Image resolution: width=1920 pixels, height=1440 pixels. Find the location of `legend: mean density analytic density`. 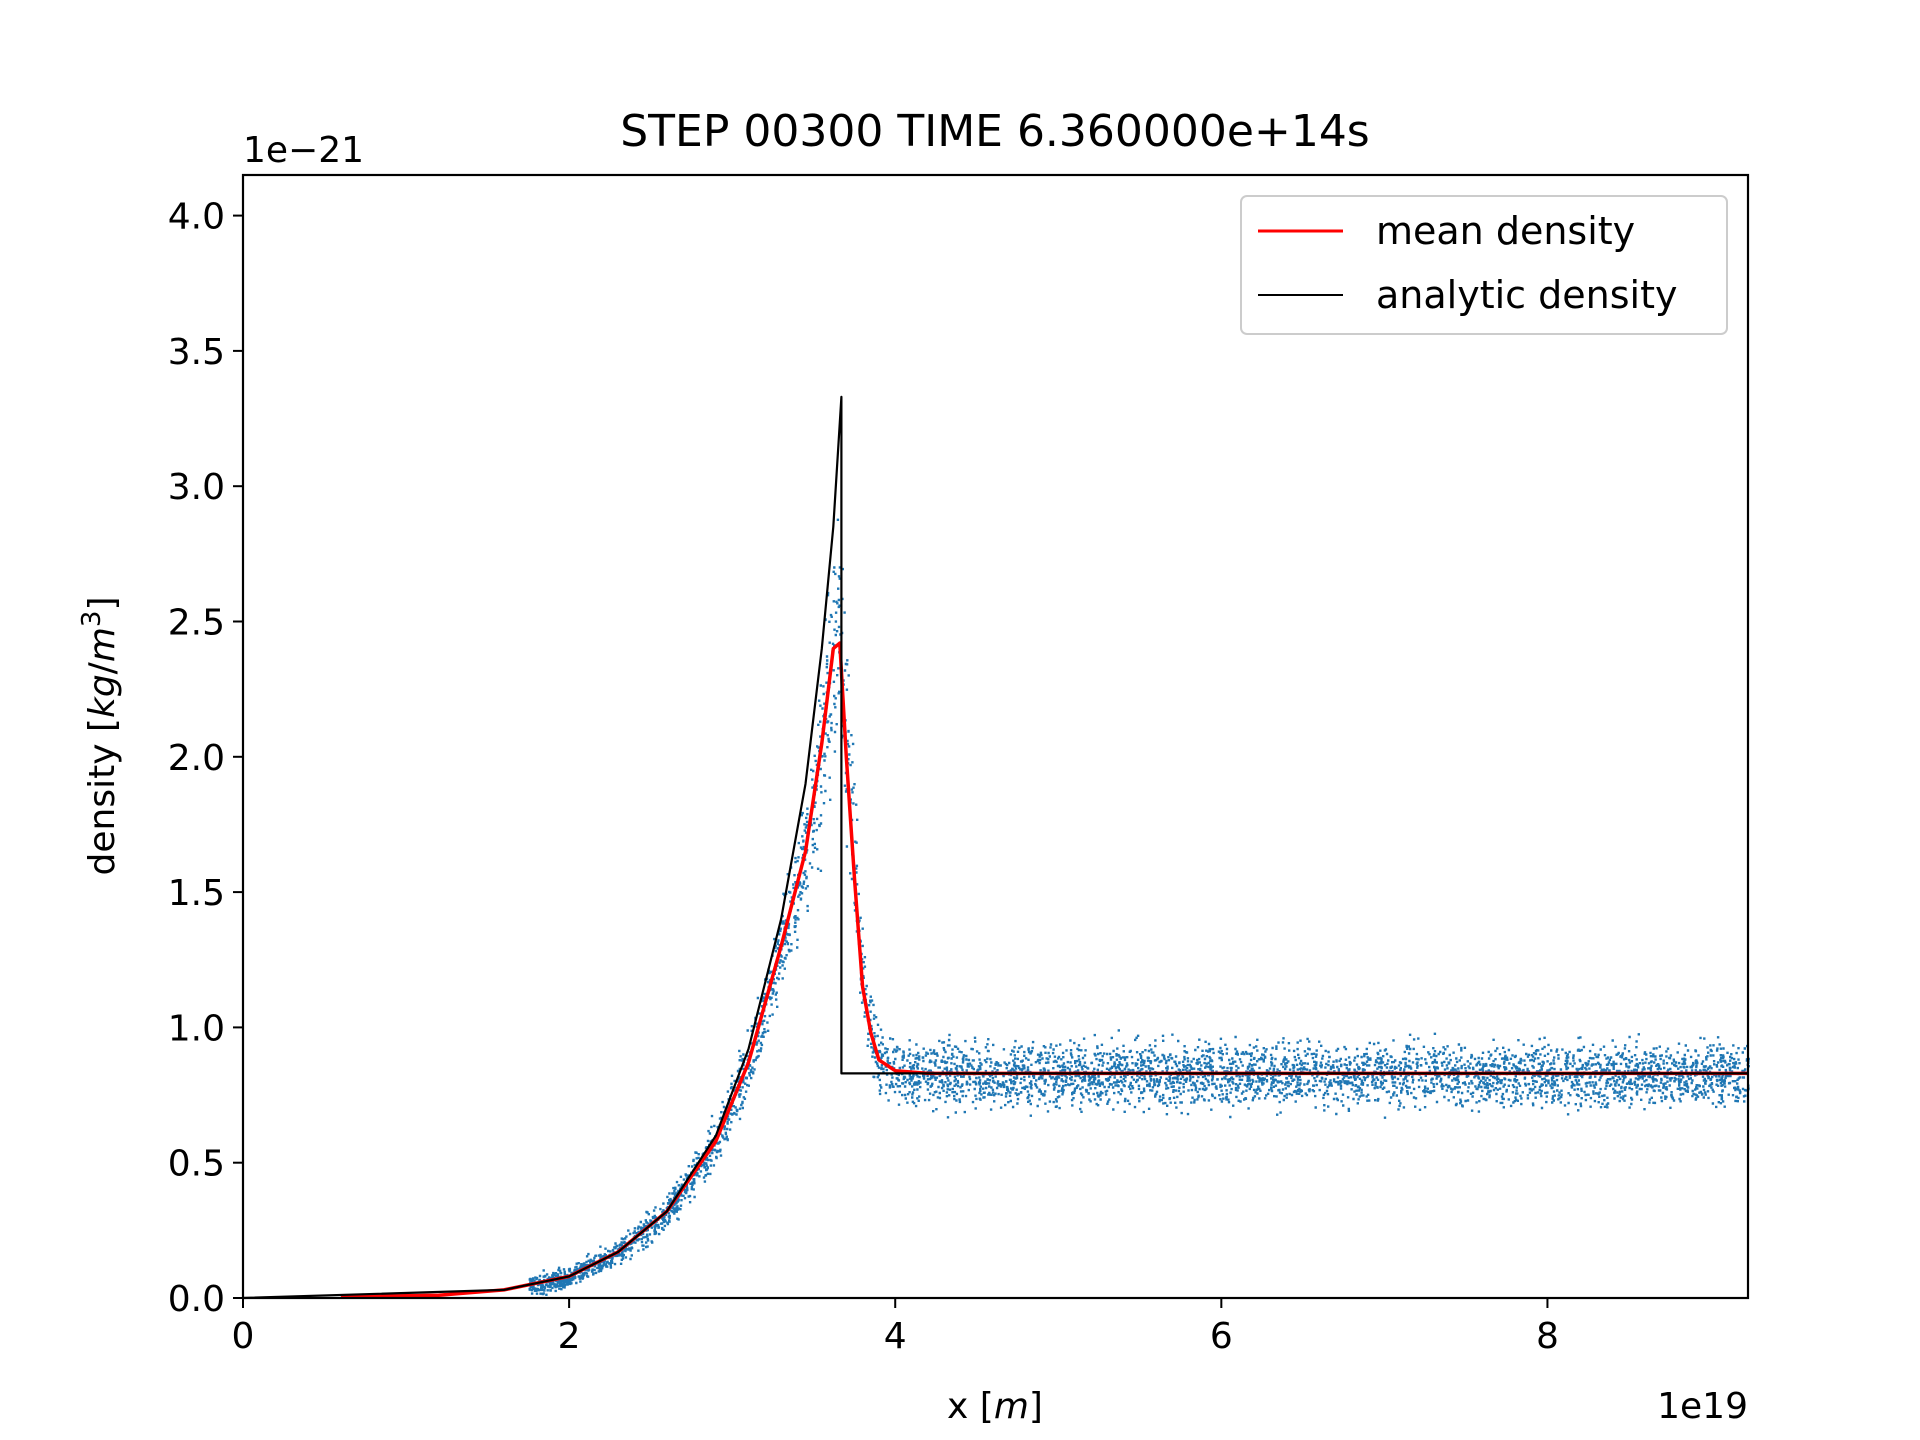

legend: mean density analytic density is located at coordinates (1484, 265).